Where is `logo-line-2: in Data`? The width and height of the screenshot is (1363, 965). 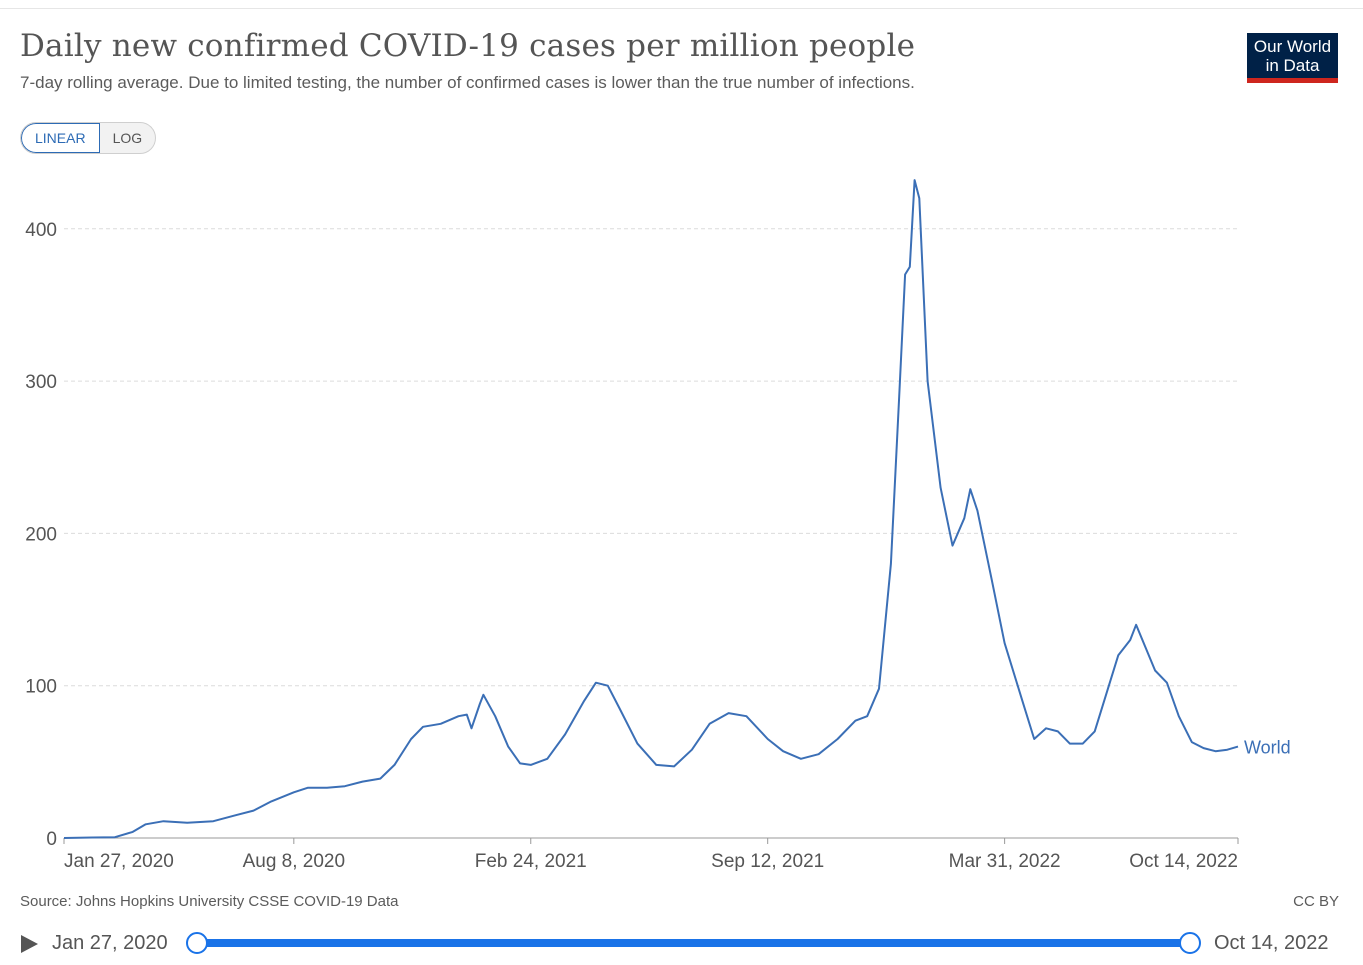
logo-line-2: in Data is located at coordinates (1292, 65).